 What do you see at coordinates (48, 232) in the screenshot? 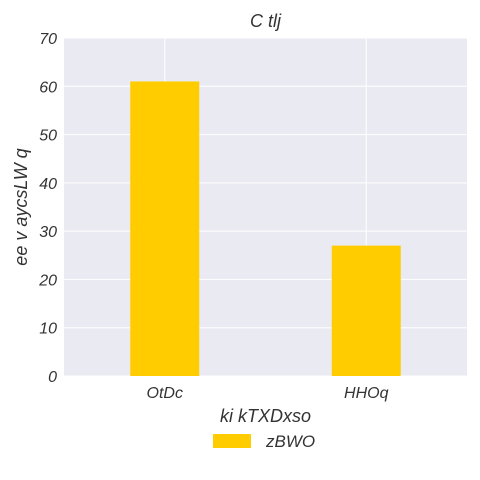
I see `y-tick-label: 30` at bounding box center [48, 232].